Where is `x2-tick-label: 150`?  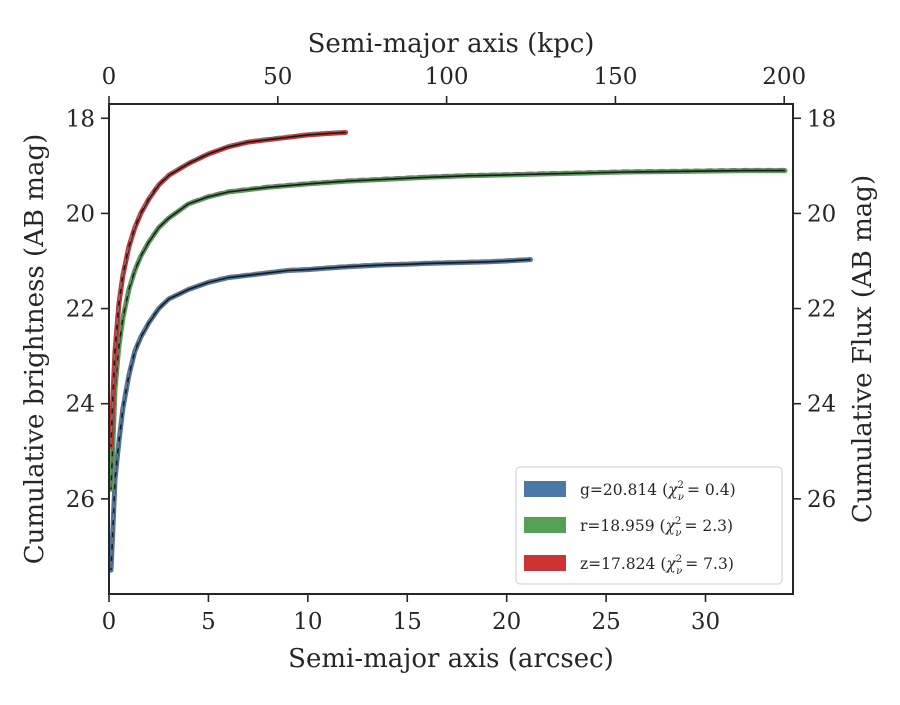
x2-tick-label: 150 is located at coordinates (615, 77).